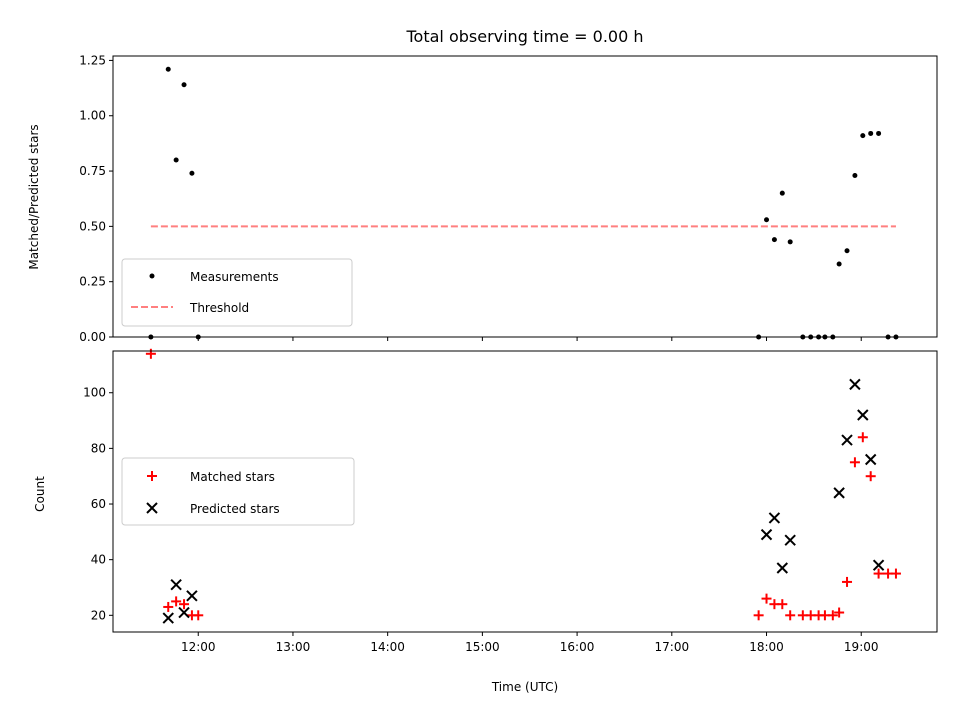 This screenshot has width=960, height=725. What do you see at coordinates (92, 226) in the screenshot?
I see `y-tick-label: 0.50` at bounding box center [92, 226].